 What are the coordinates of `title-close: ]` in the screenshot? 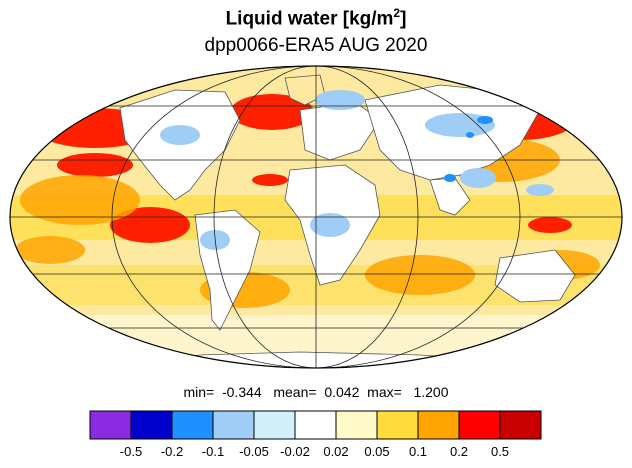 It's located at (403, 19).